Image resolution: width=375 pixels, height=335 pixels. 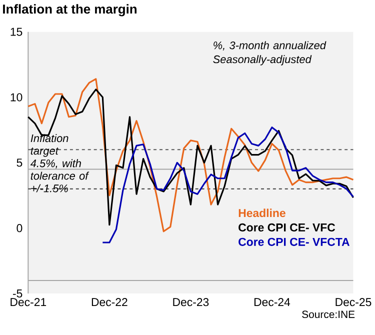 I want to click on y-tick-label: 0, so click(x=19, y=228).